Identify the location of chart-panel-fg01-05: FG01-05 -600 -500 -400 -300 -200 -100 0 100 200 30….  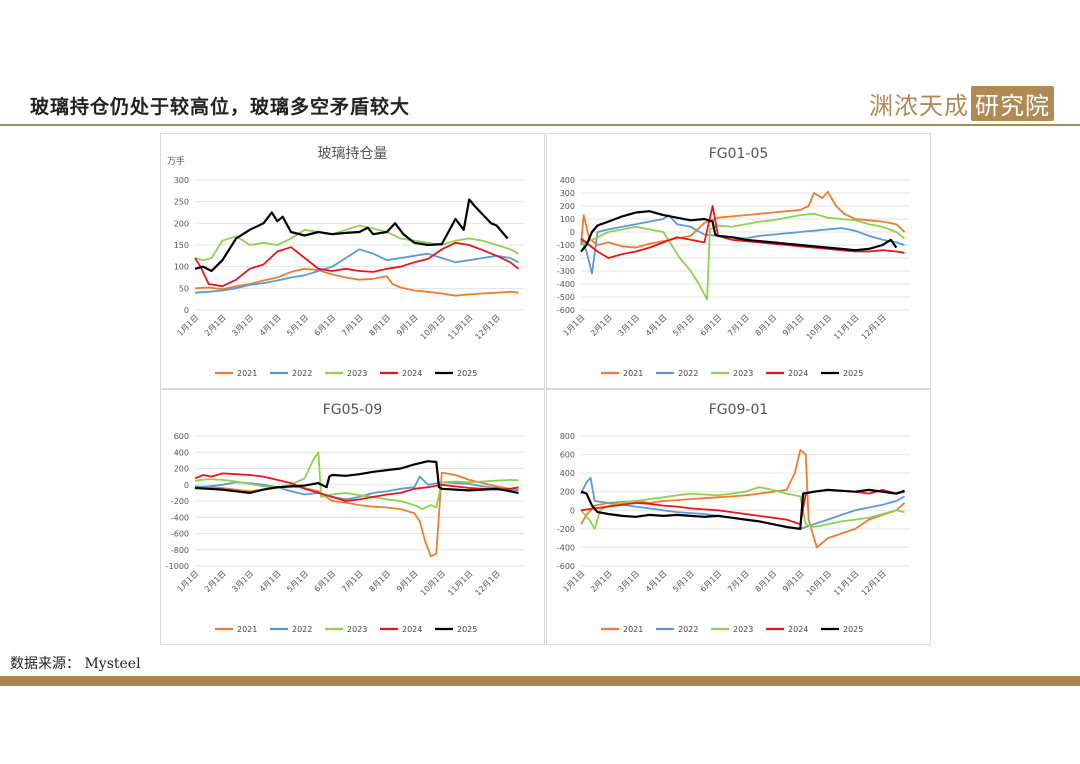
(738, 261).